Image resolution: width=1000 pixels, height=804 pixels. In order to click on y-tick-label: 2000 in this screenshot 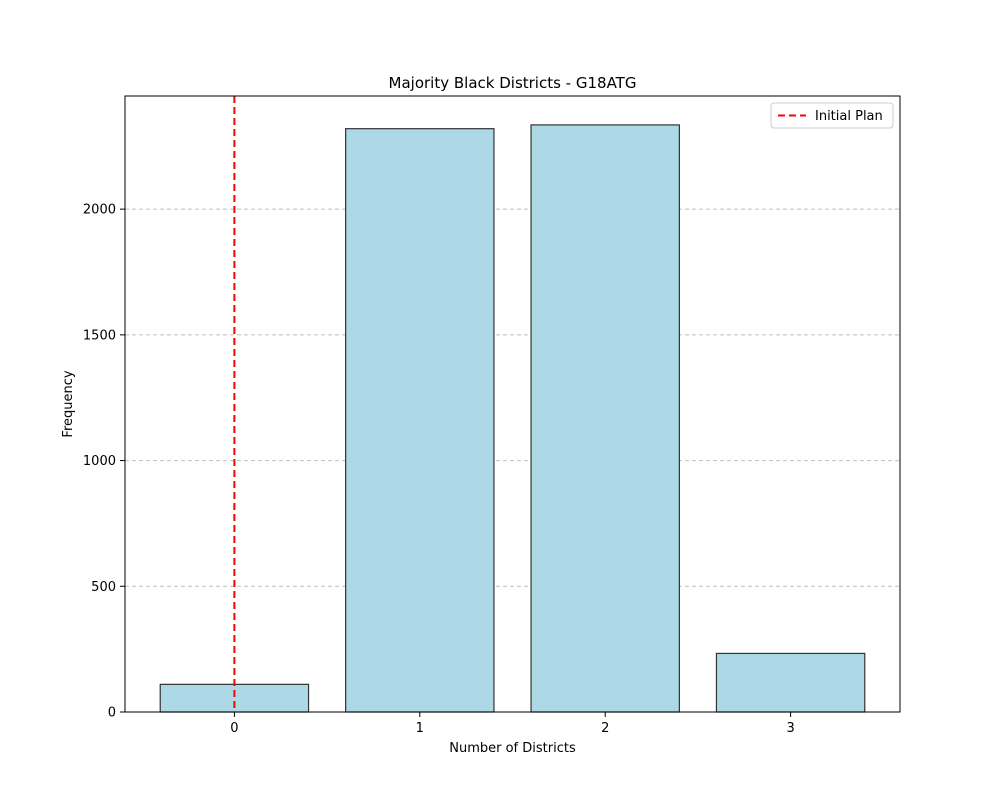, I will do `click(99, 210)`.